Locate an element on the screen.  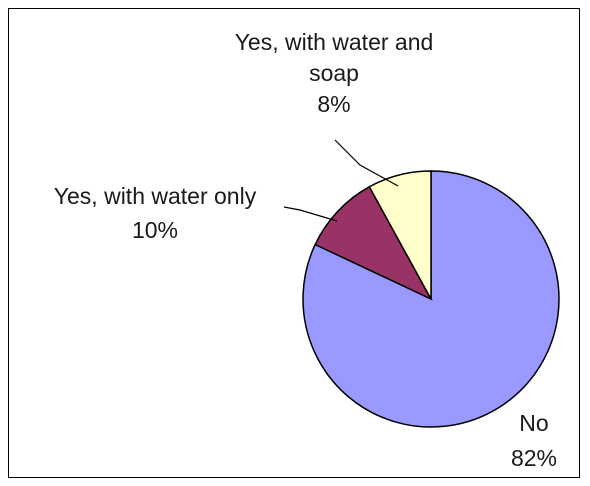
pie-slice-water-only is located at coordinates (373, 243).